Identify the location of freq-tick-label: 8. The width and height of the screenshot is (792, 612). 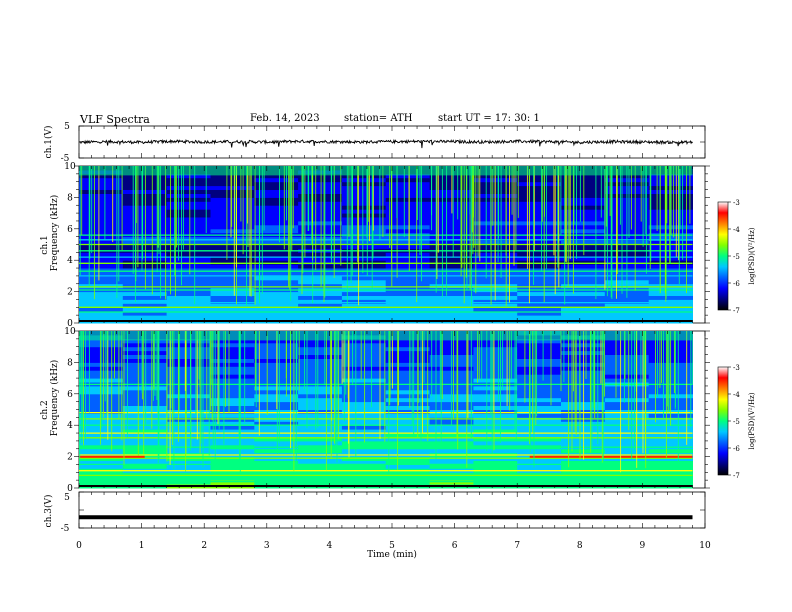
(70, 198).